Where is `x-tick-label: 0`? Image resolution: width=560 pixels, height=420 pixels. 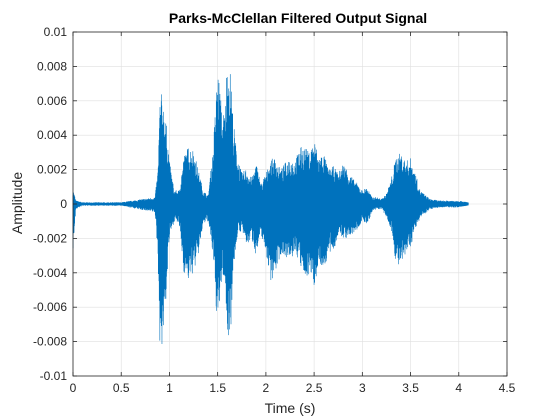
x-tick-label: 0 is located at coordinates (73, 388).